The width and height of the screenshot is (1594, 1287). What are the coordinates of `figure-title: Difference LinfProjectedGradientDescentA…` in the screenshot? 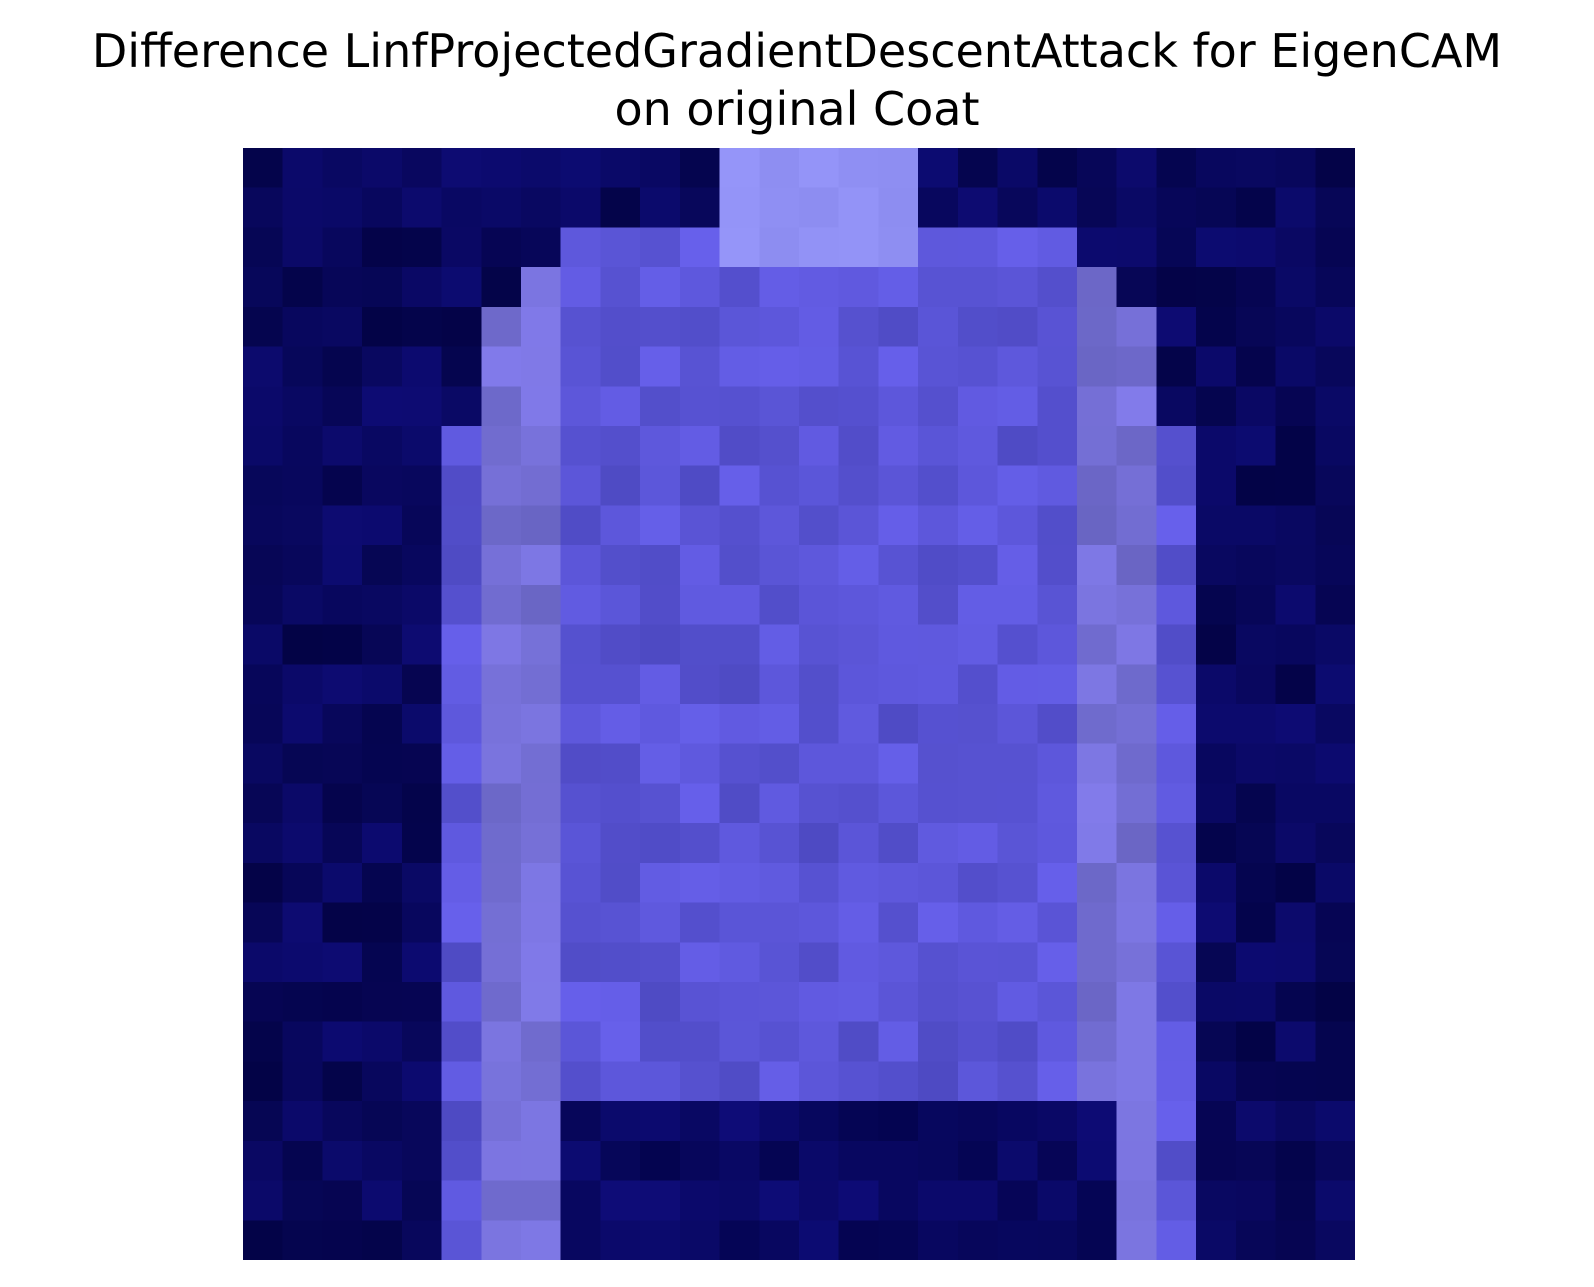 It's located at (797, 80).